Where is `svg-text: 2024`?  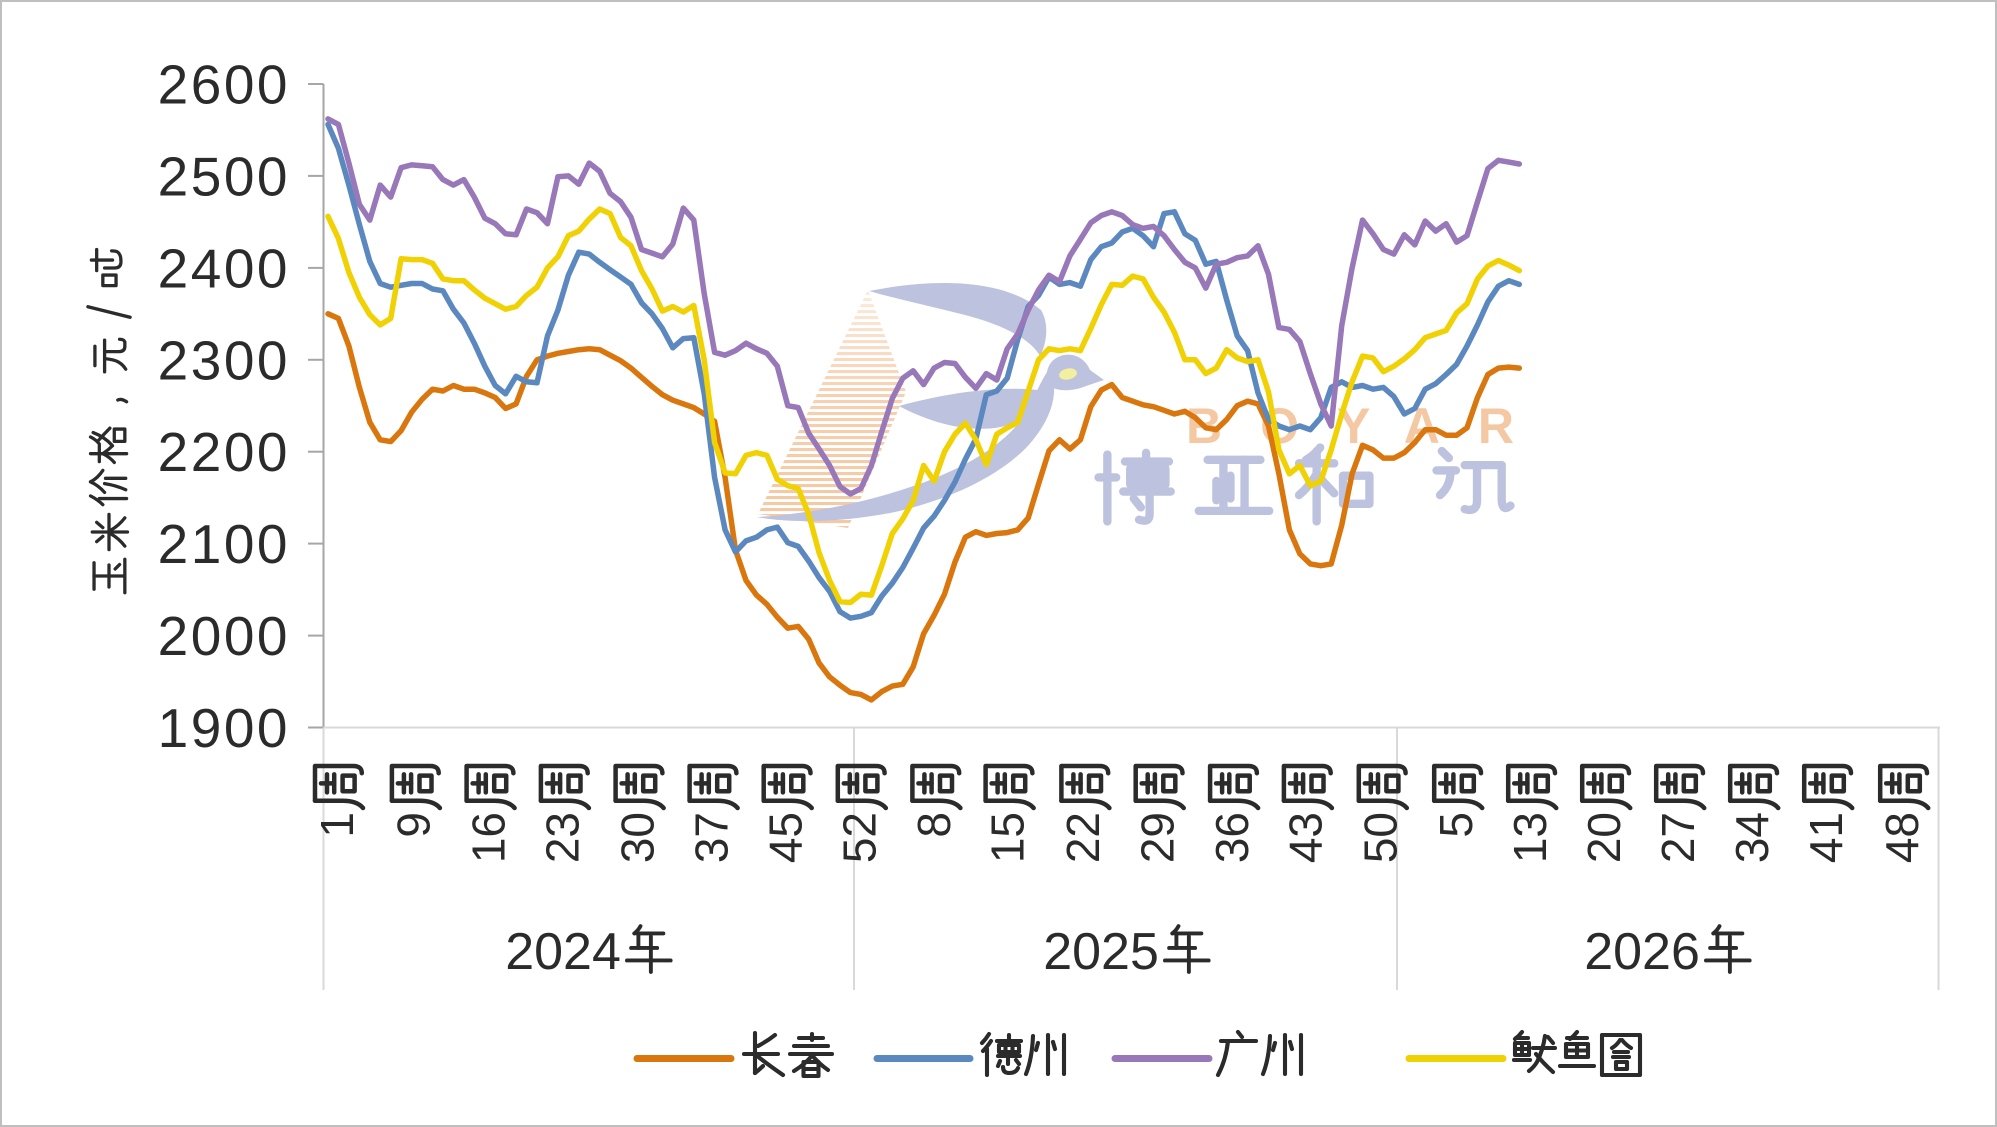 svg-text: 2024 is located at coordinates (563, 952).